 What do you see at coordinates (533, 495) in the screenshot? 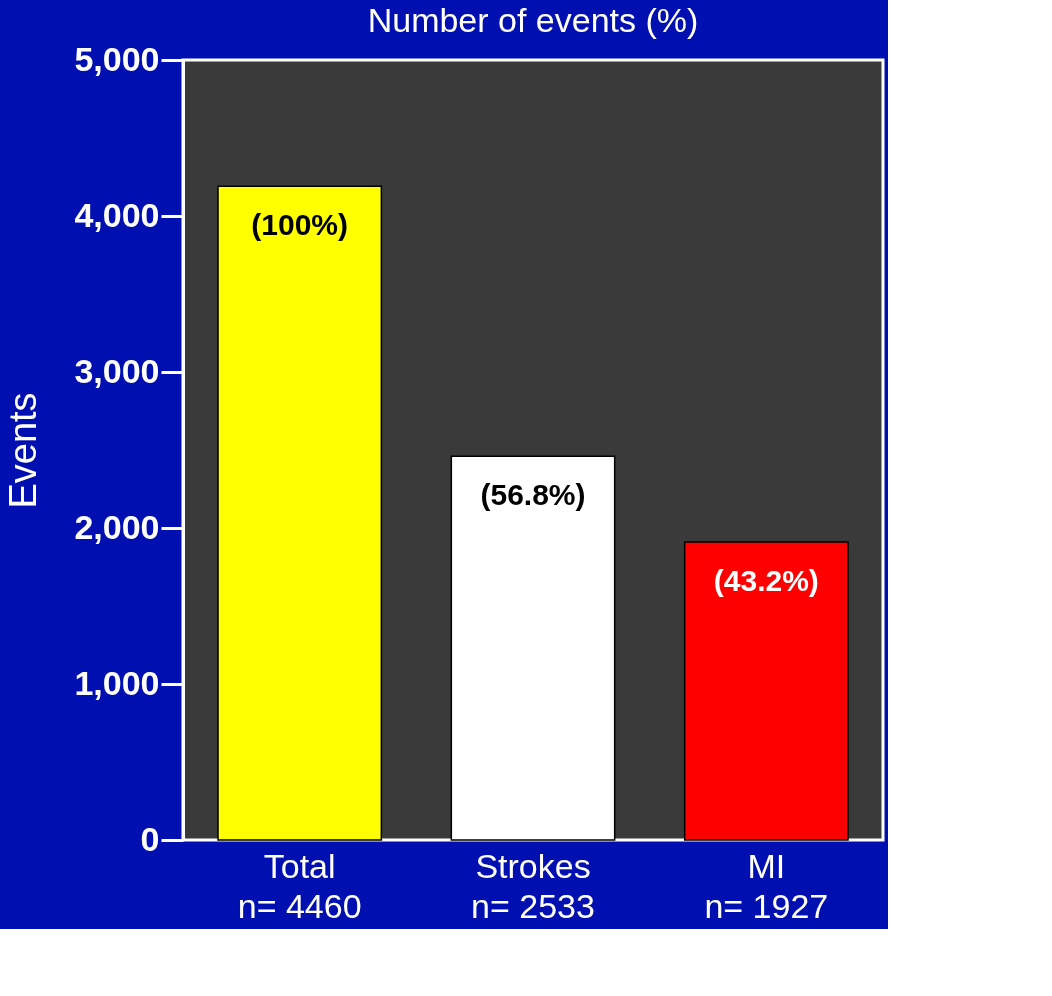
I see `annotation: (56.8%)` at bounding box center [533, 495].